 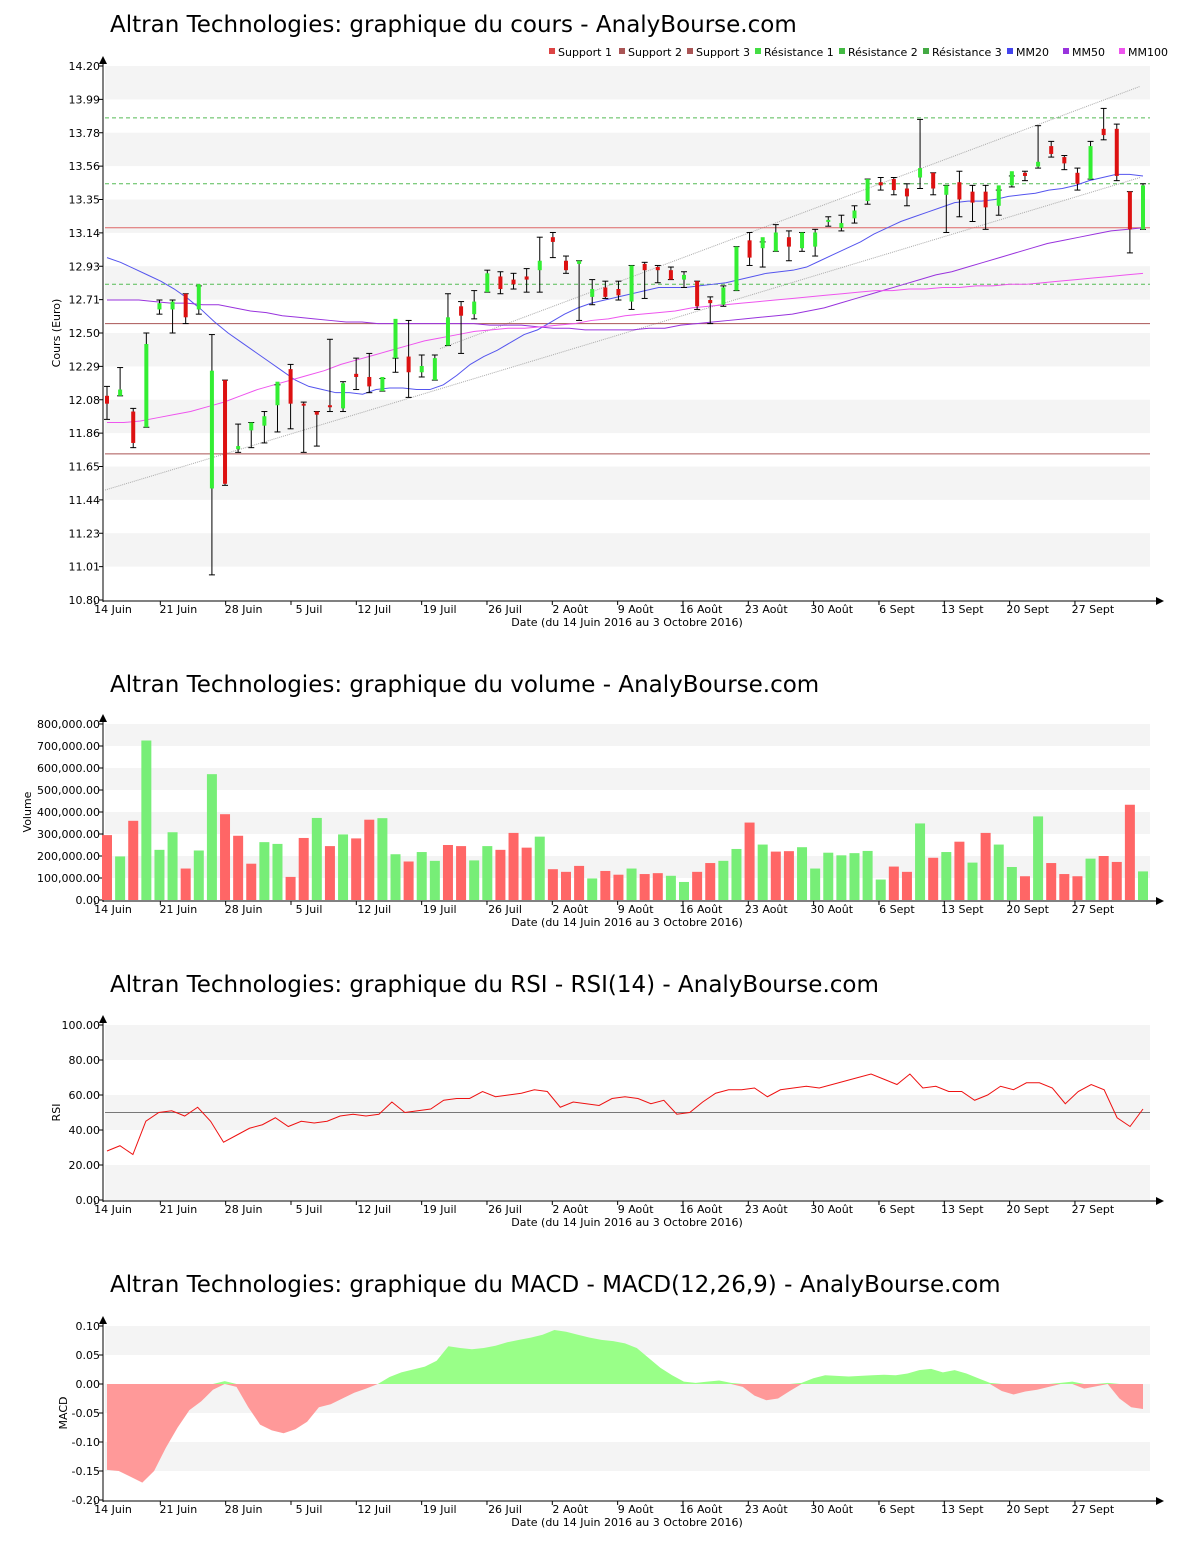 What do you see at coordinates (570, 609) in the screenshot?
I see `price-x-tick-label: 2 Août` at bounding box center [570, 609].